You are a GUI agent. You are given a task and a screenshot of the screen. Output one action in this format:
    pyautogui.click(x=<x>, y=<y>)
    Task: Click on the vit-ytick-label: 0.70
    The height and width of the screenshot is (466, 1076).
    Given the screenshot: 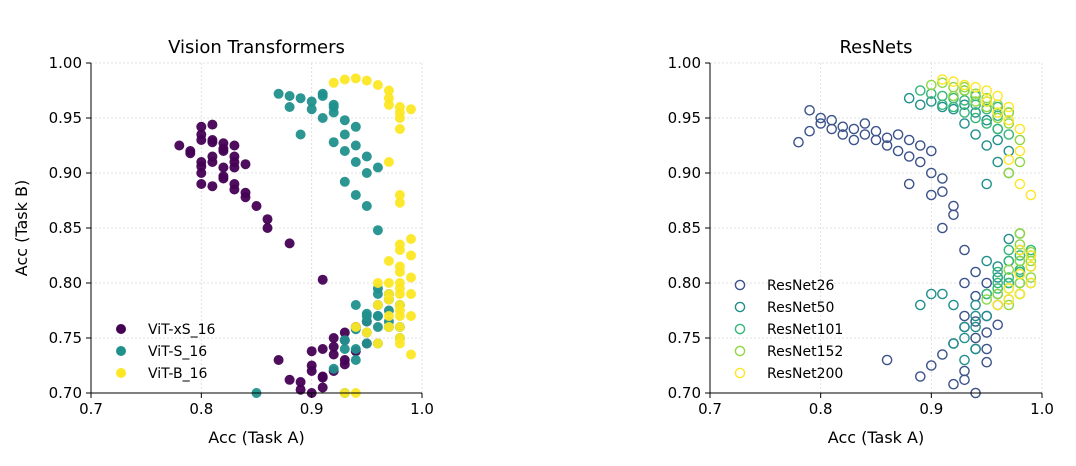 What is the action you would take?
    pyautogui.click(x=65, y=393)
    